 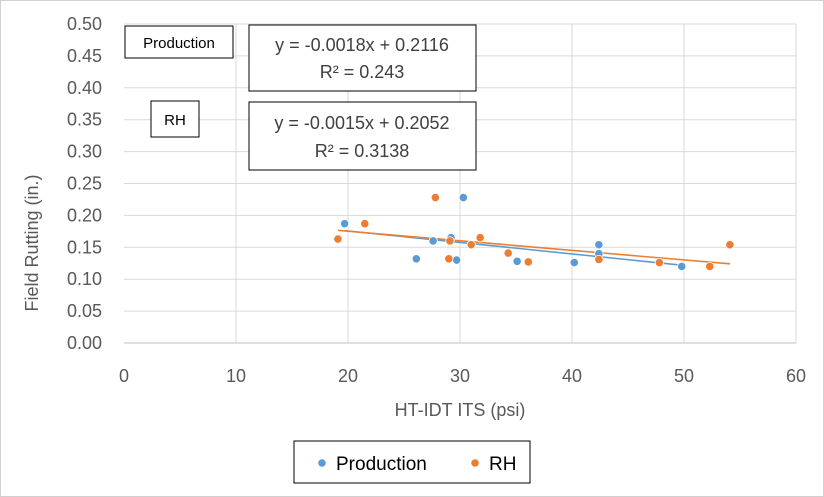 What do you see at coordinates (236, 376) in the screenshot?
I see `x-tick-label: 10` at bounding box center [236, 376].